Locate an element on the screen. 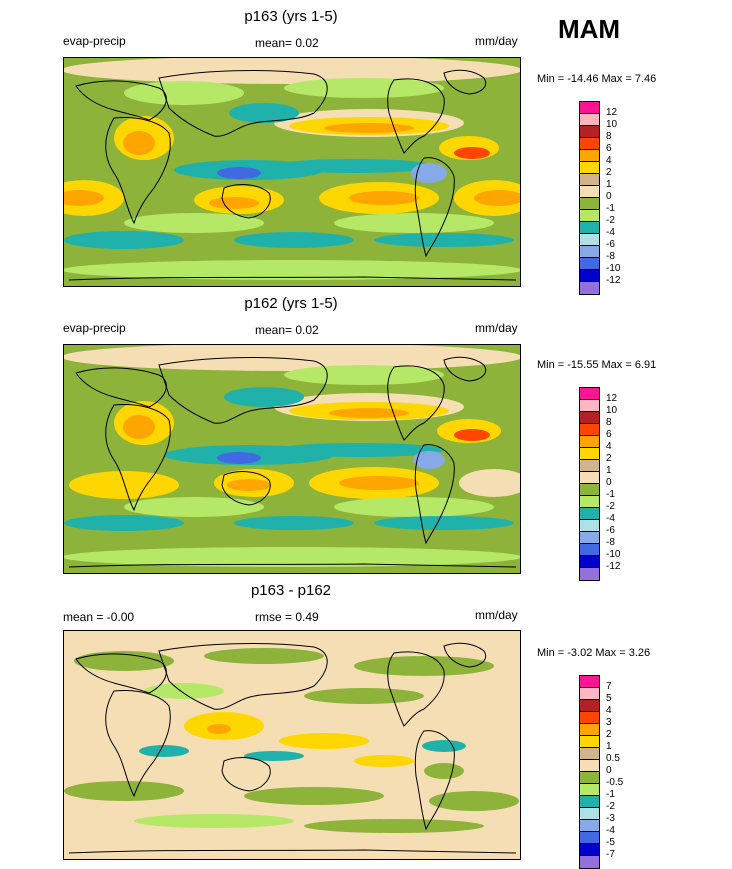 Image resolution: width=732 pixels, height=869 pixels. colorbar-label: 7 is located at coordinates (609, 686).